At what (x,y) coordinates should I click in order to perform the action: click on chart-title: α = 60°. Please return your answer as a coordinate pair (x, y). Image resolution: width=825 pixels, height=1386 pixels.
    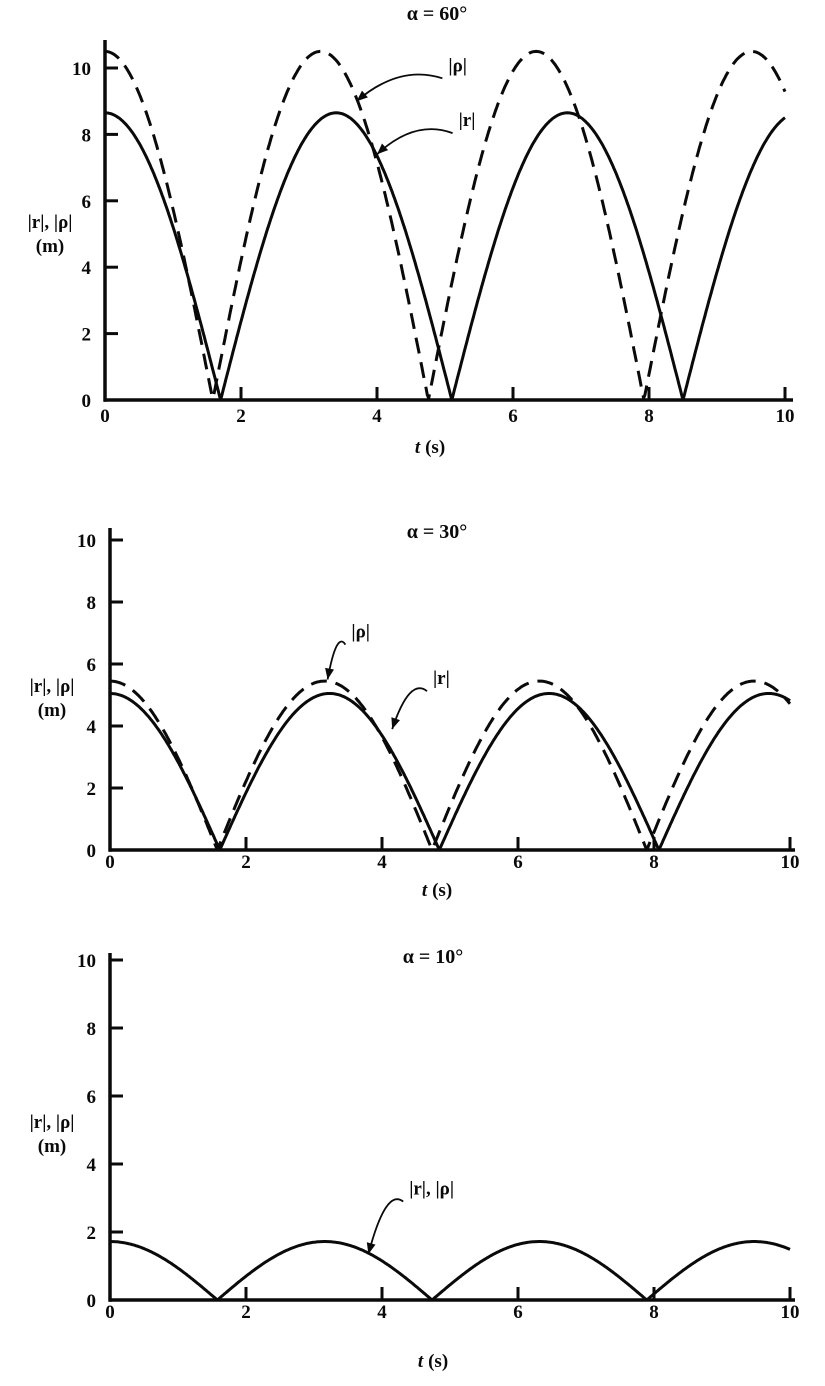
    Looking at the image, I should click on (437, 14).